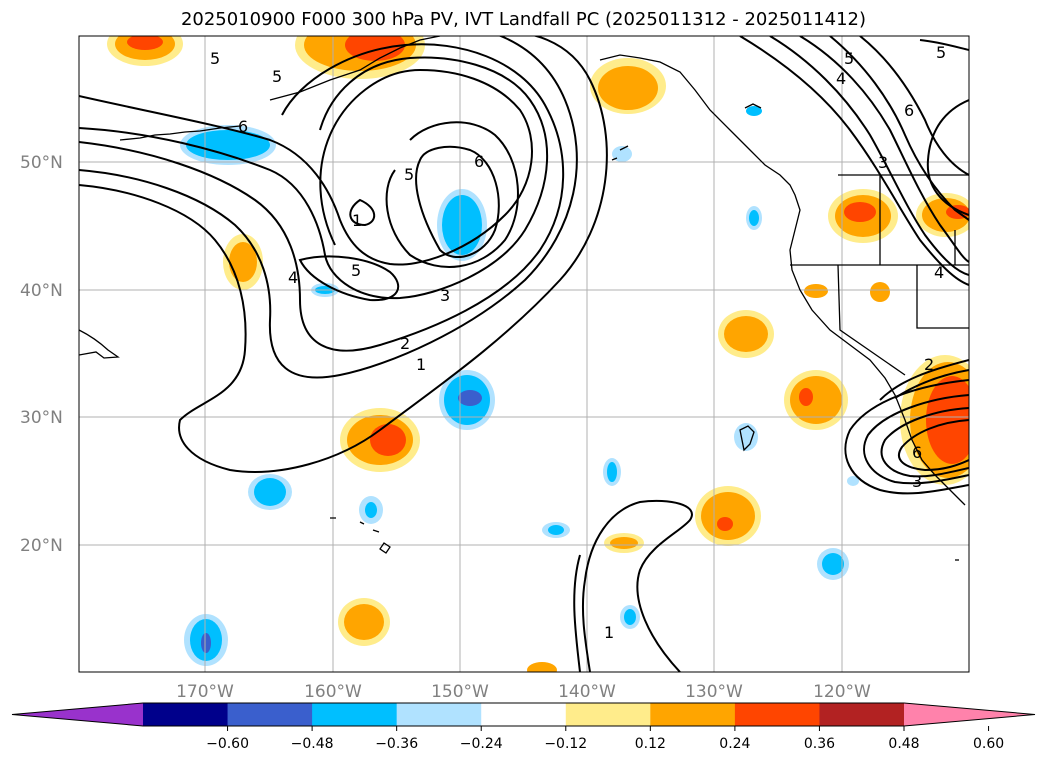  What do you see at coordinates (587, 692) in the screenshot?
I see `lon-label: 140°W` at bounding box center [587, 692].